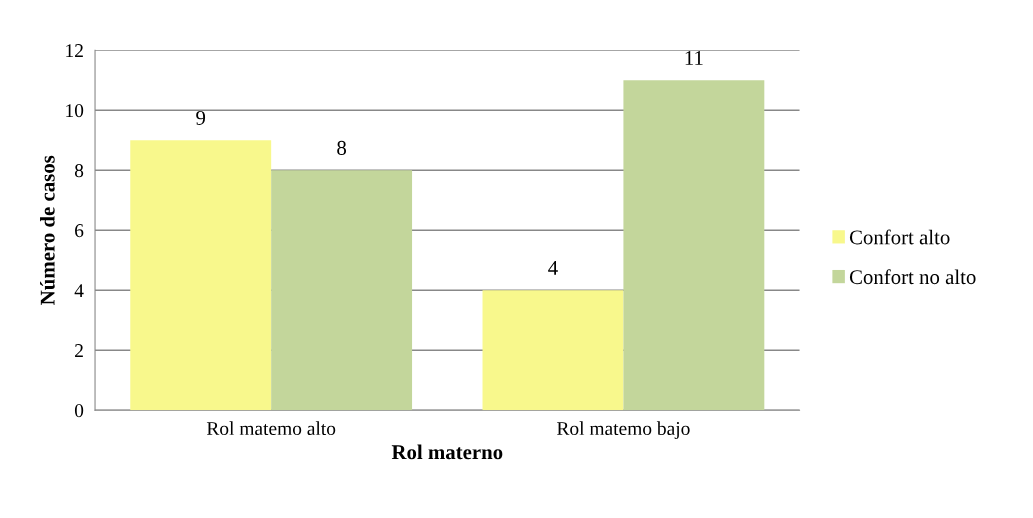  What do you see at coordinates (623, 430) in the screenshot?
I see `x-tick-label: Rol matemo bajo` at bounding box center [623, 430].